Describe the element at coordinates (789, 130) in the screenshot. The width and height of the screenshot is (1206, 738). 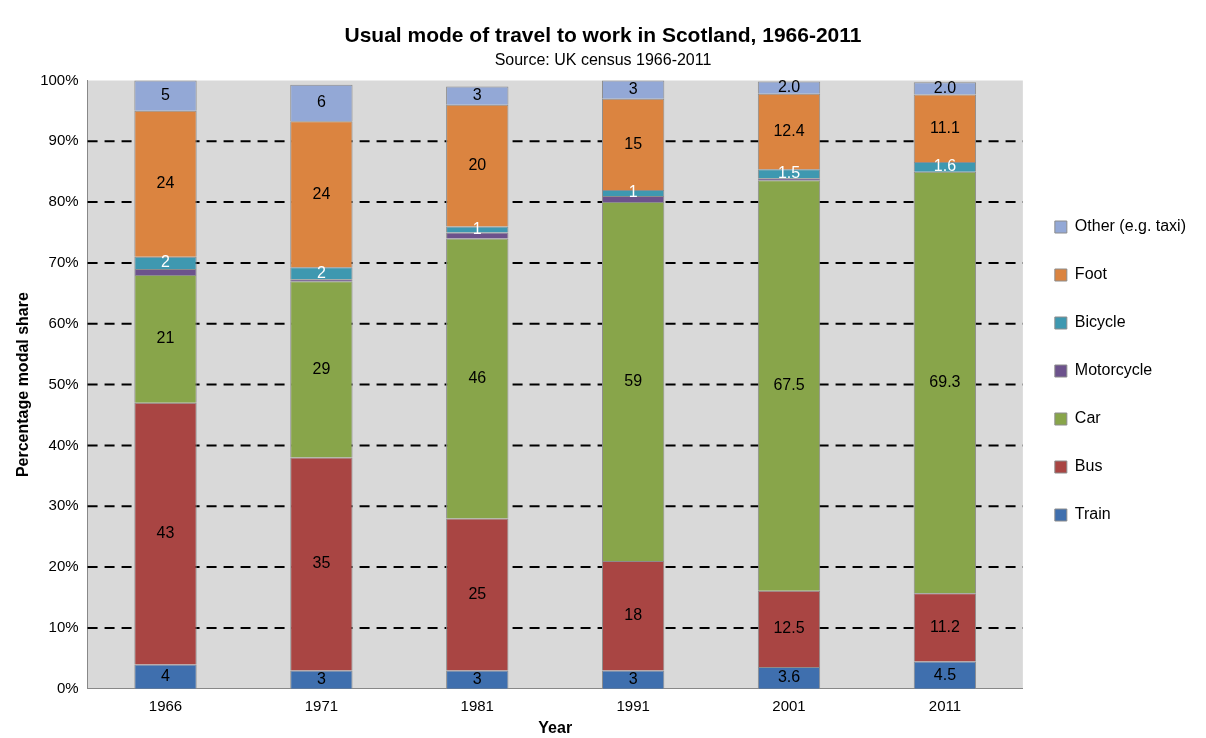
I see `data-label: 12.4` at that location.